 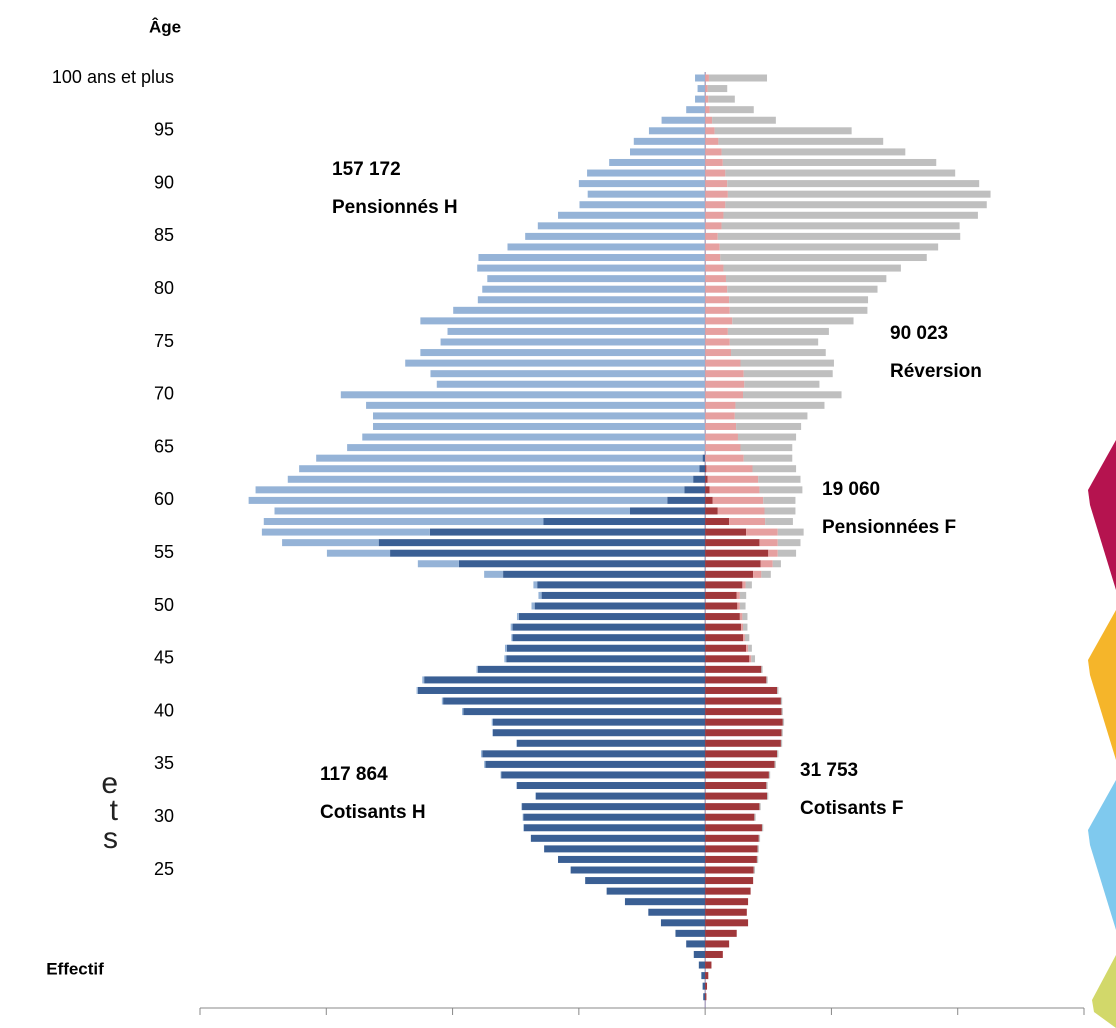 I want to click on annotation-name: Pensionnées F, so click(x=889, y=527).